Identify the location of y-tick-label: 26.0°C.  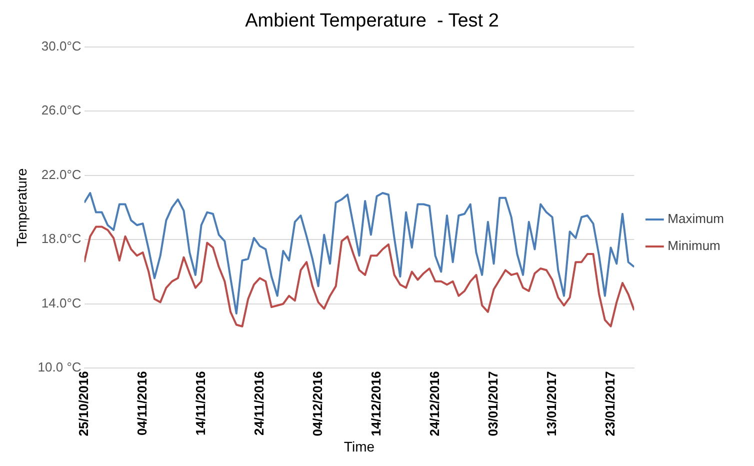
(61, 110).